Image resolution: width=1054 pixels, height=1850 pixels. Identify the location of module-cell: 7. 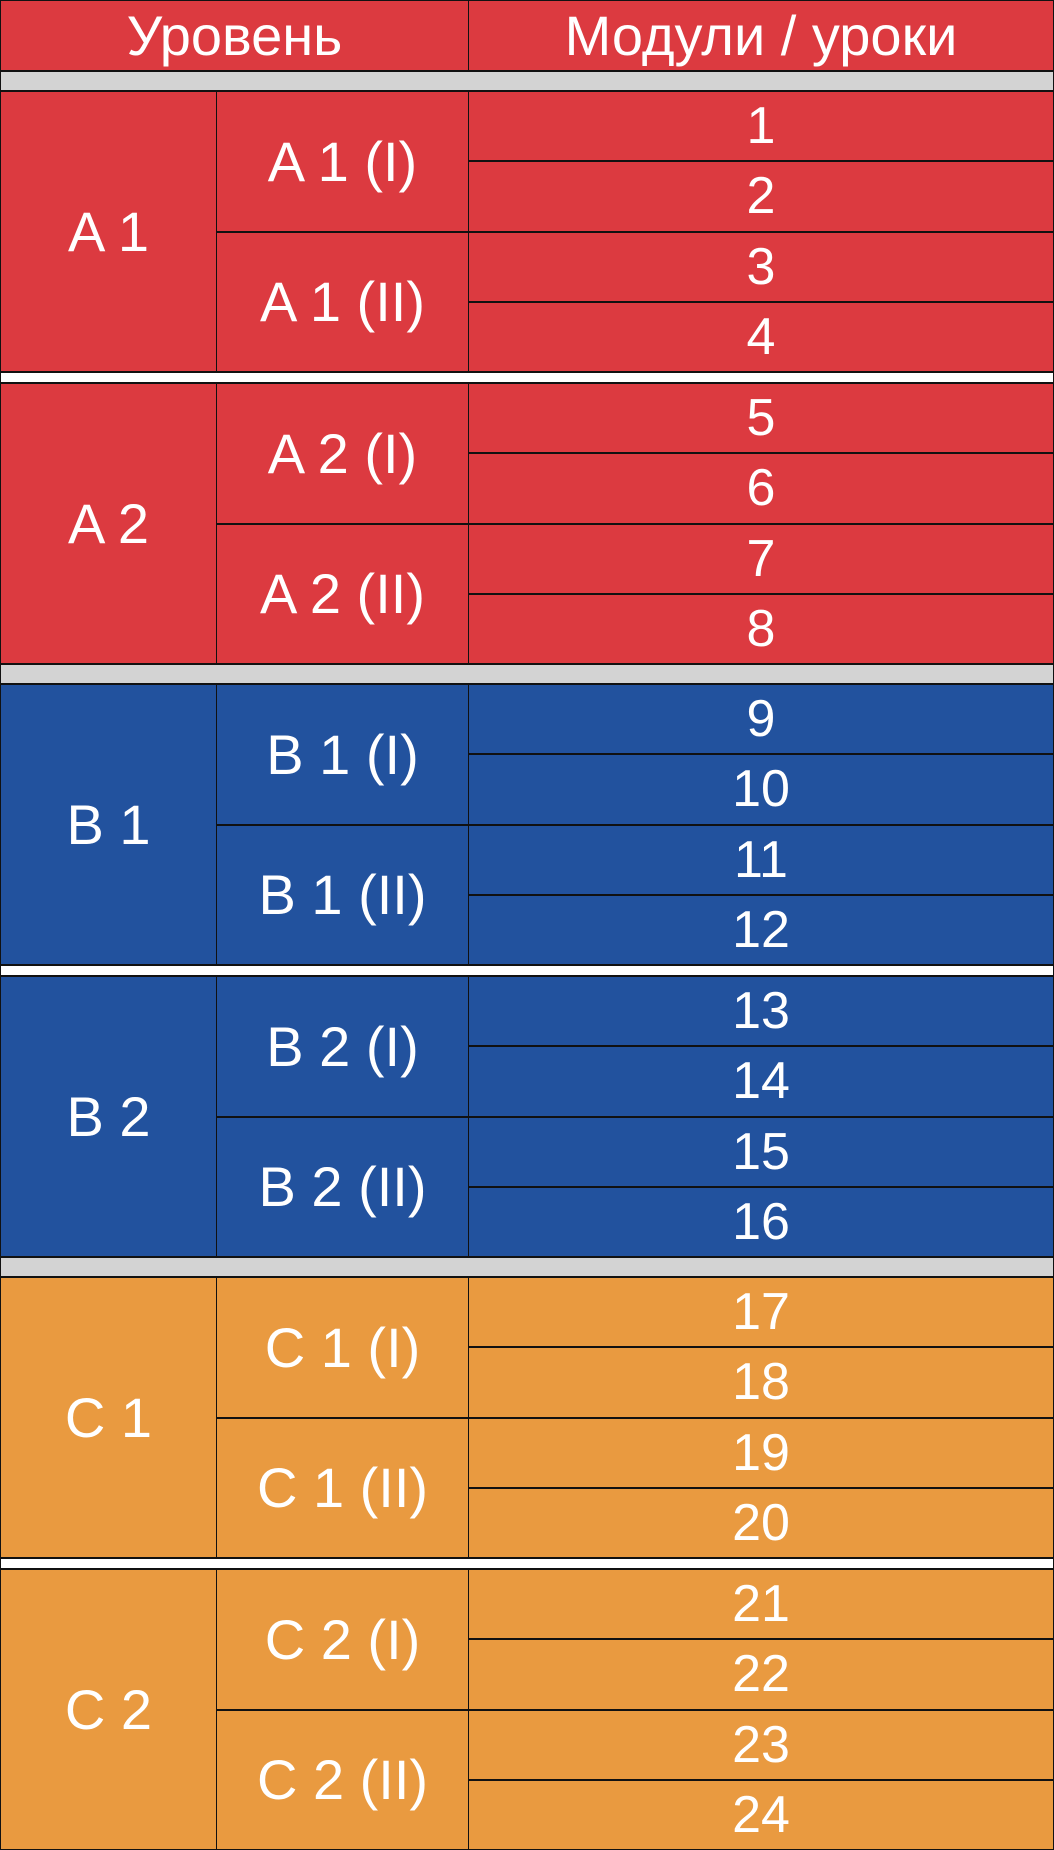
(761, 558).